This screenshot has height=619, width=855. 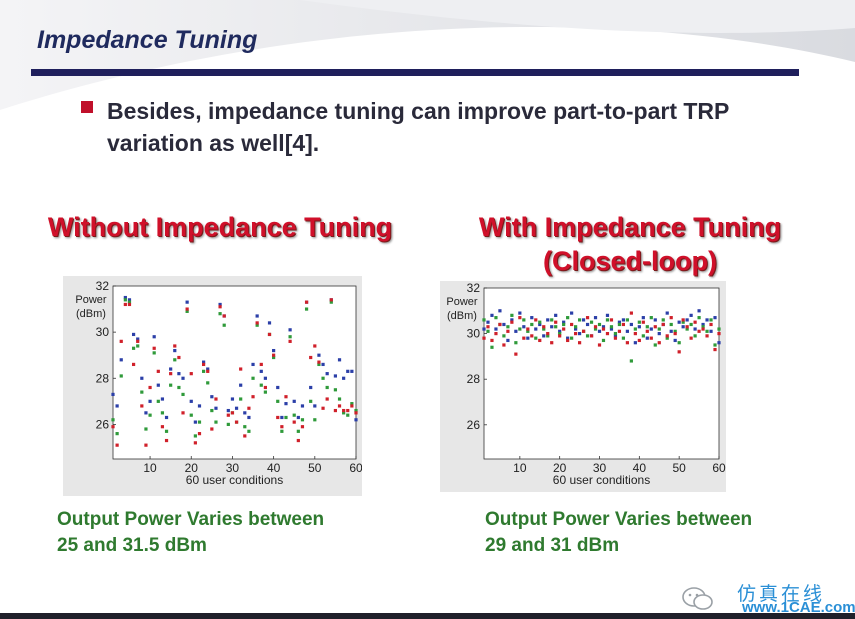 What do you see at coordinates (520, 468) in the screenshot?
I see `x-tick-label: 10` at bounding box center [520, 468].